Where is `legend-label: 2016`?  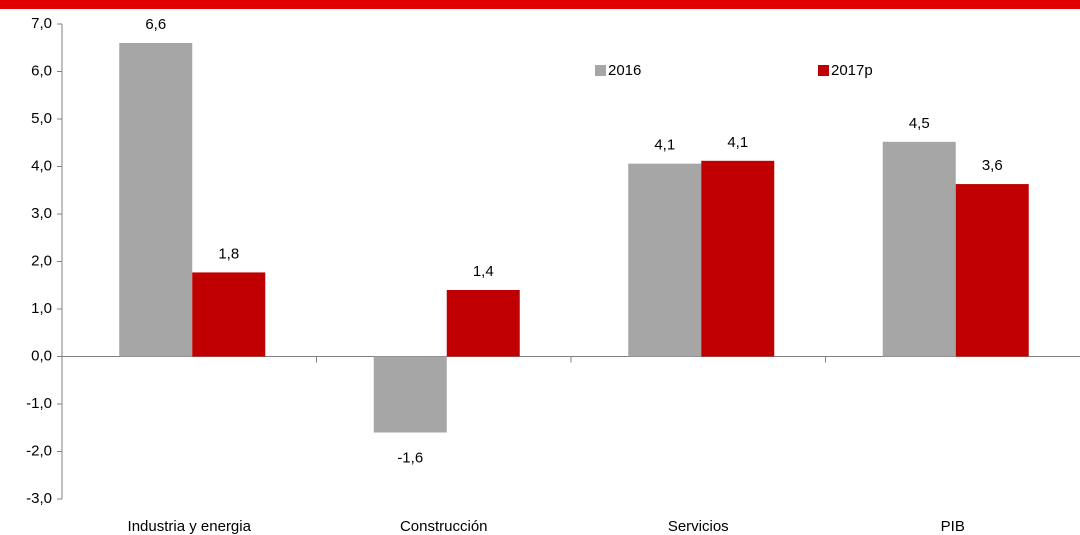
legend-label: 2016 is located at coordinates (624, 70).